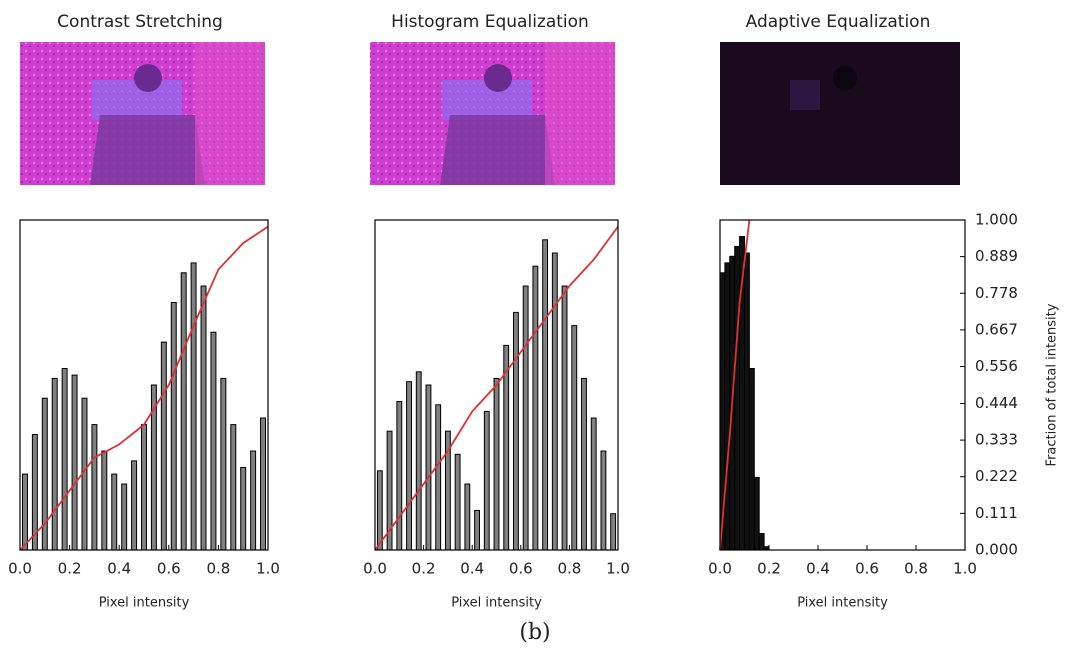 The image size is (1070, 659). What do you see at coordinates (838, 22) in the screenshot?
I see `chart-title: Adaptive Equalization` at bounding box center [838, 22].